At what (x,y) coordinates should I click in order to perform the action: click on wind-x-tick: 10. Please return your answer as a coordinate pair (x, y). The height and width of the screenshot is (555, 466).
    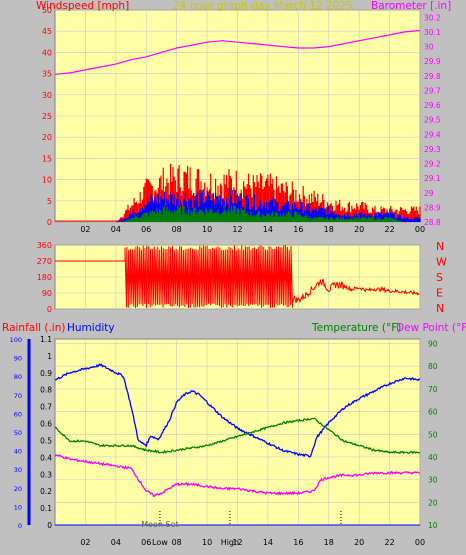
    Looking at the image, I should click on (207, 229).